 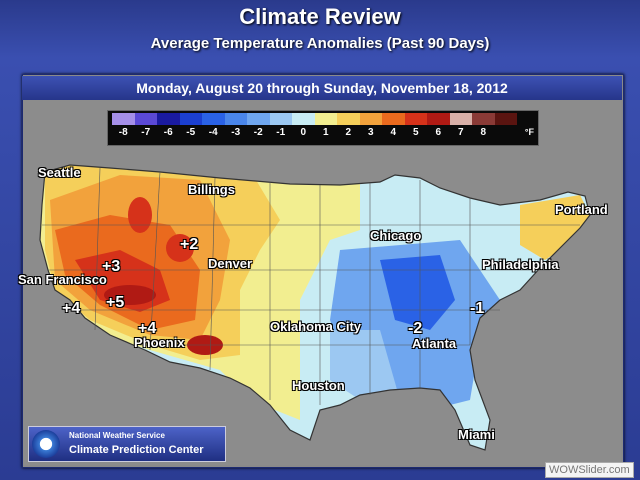 What do you see at coordinates (230, 263) in the screenshot?
I see `city-label-denver: Denver` at bounding box center [230, 263].